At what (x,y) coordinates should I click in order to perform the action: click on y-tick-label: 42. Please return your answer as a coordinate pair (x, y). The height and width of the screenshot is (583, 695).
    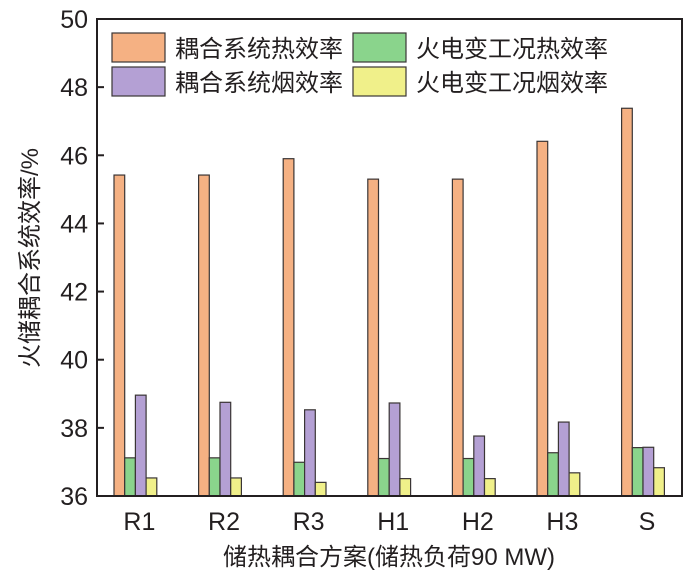
    Looking at the image, I should click on (74, 293).